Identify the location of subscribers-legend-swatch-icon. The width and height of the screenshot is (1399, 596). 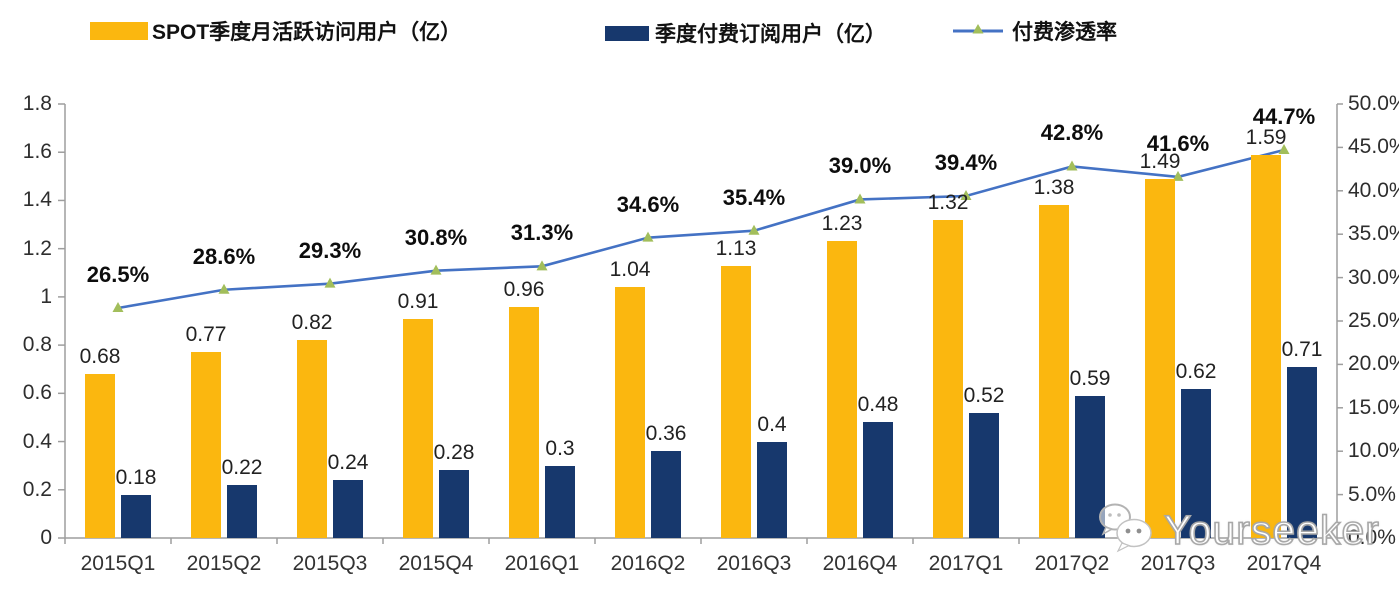
(627, 33).